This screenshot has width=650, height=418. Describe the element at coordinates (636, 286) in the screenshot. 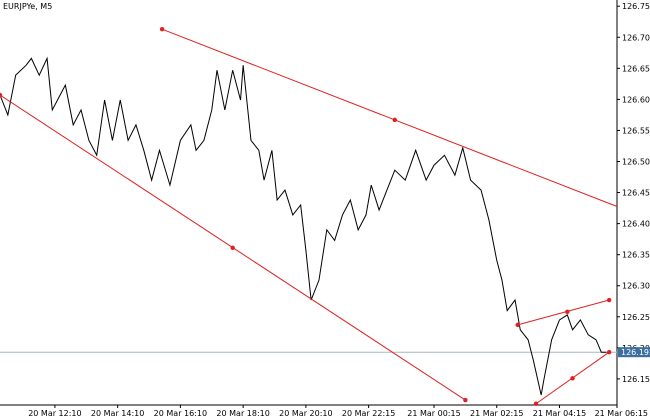

I see `y-tick-label: 126.300` at that location.